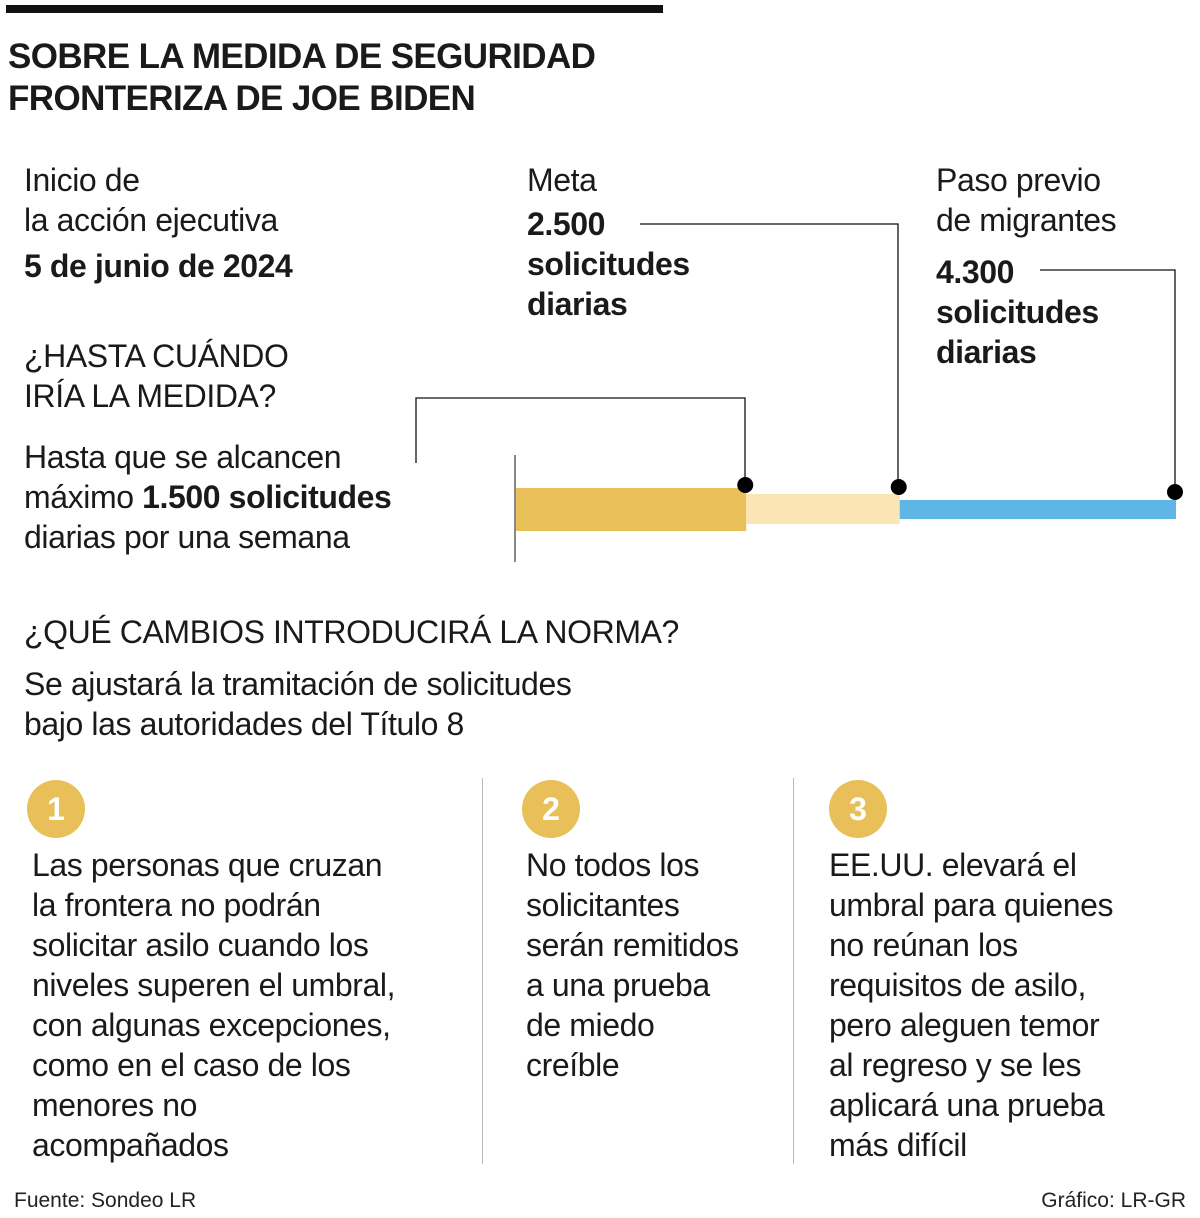 Image resolution: width=1200 pixels, height=1218 pixels. I want to click on until-heading: ¿HASTA CUÁNDO IRÍA LA MEDIDA?, so click(156, 376).